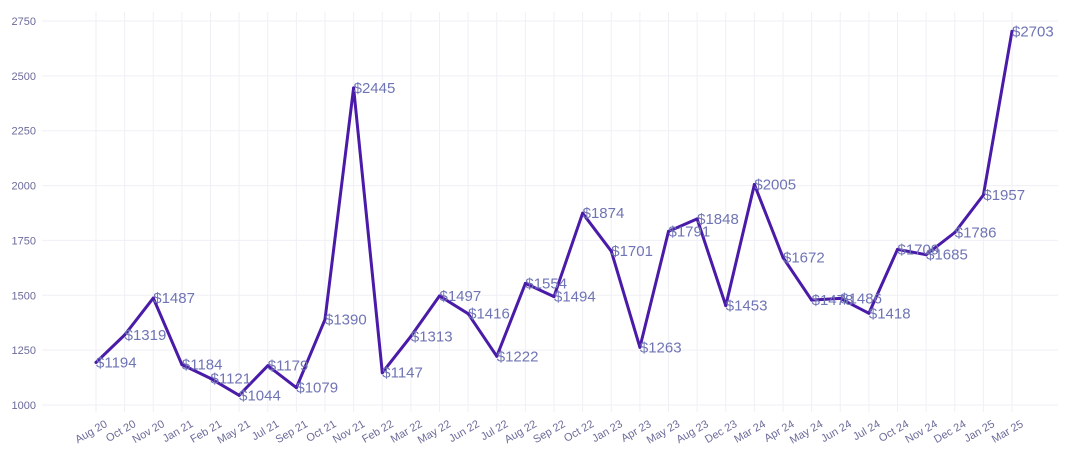  I want to click on data-label: $1147, so click(402, 373).